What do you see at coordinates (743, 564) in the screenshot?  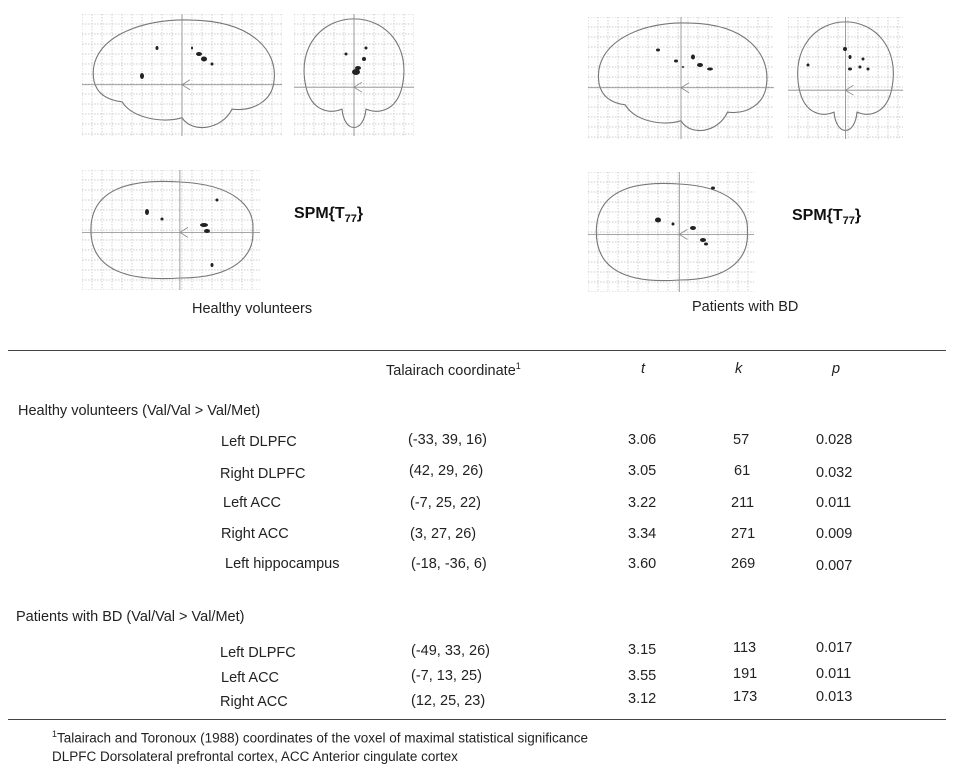 I see `k-cell: 269` at bounding box center [743, 564].